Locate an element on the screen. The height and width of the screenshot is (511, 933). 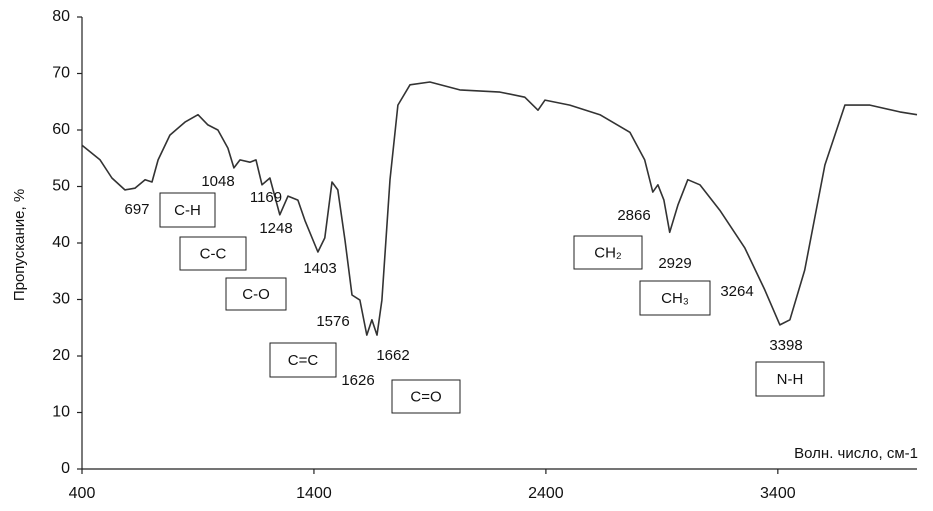
y-tick-label: 50 is located at coordinates (61, 186).